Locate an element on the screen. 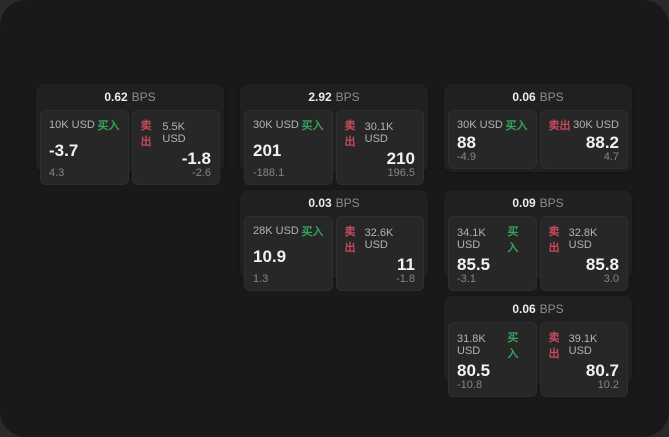  buy-delta: 1.3 is located at coordinates (261, 279).